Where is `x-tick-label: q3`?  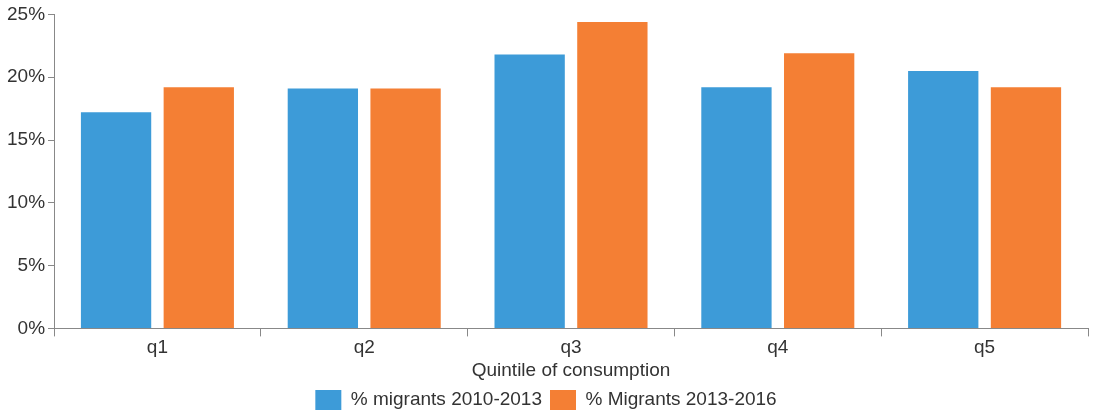
x-tick-label: q3 is located at coordinates (571, 347).